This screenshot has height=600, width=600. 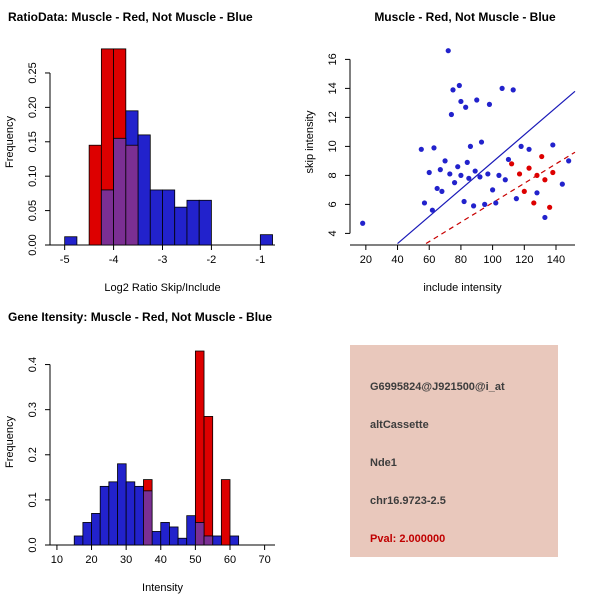 I want to click on gene-name-text: Nde1, so click(x=383, y=463).